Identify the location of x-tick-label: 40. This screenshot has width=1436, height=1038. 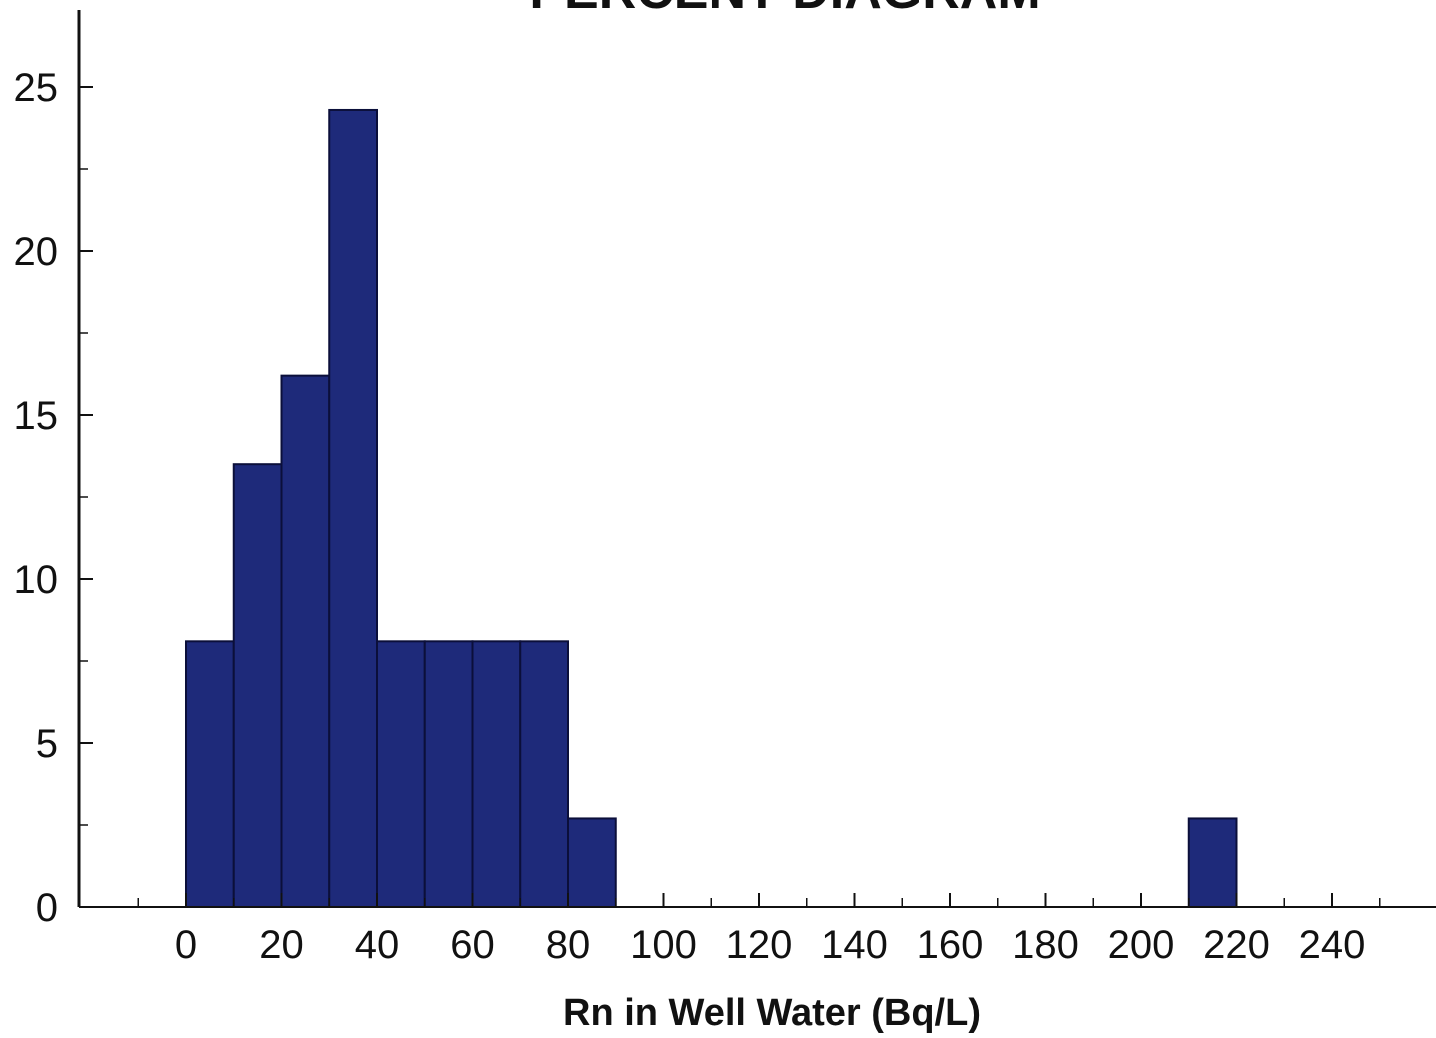
(377, 945).